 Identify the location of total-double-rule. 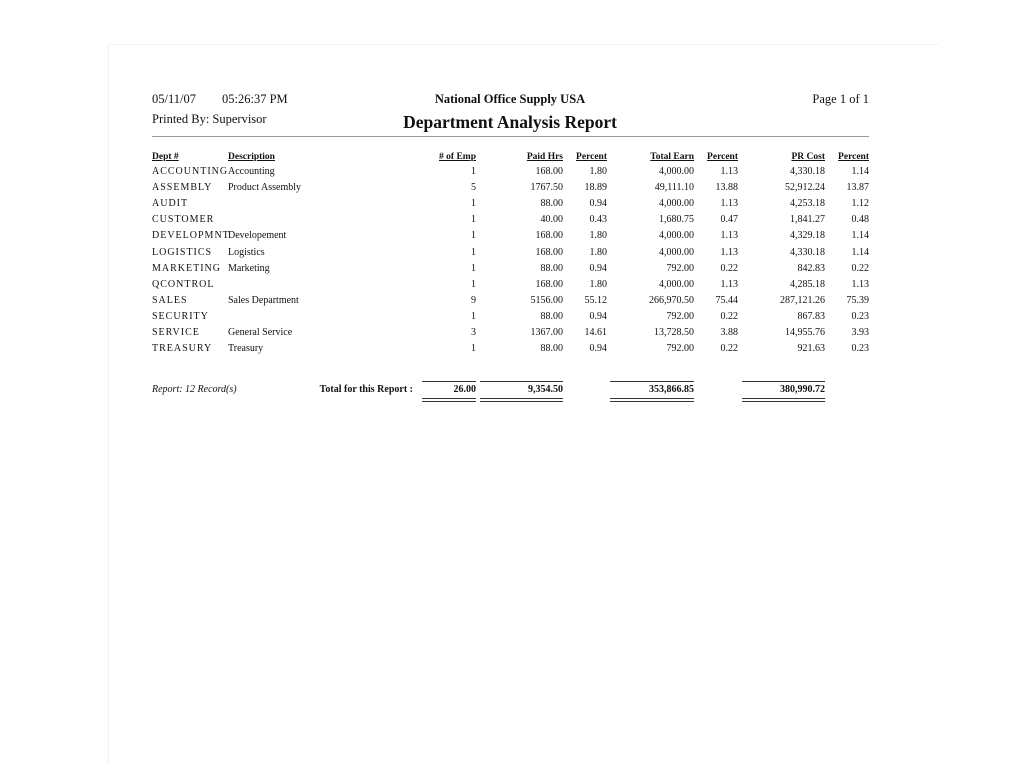
(449, 400).